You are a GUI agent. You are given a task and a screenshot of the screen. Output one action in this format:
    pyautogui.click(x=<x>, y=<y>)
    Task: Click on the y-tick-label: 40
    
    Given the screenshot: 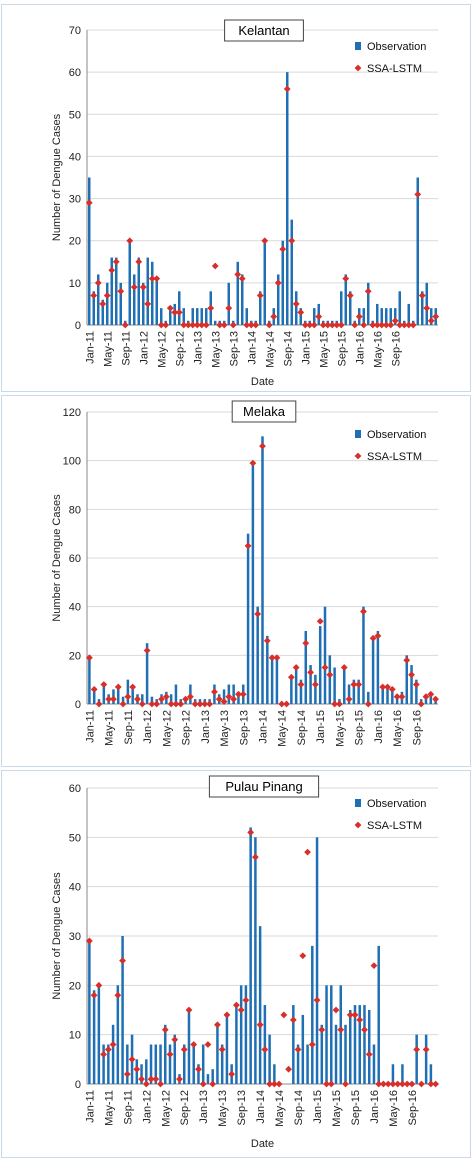 What is the action you would take?
    pyautogui.click(x=75, y=608)
    